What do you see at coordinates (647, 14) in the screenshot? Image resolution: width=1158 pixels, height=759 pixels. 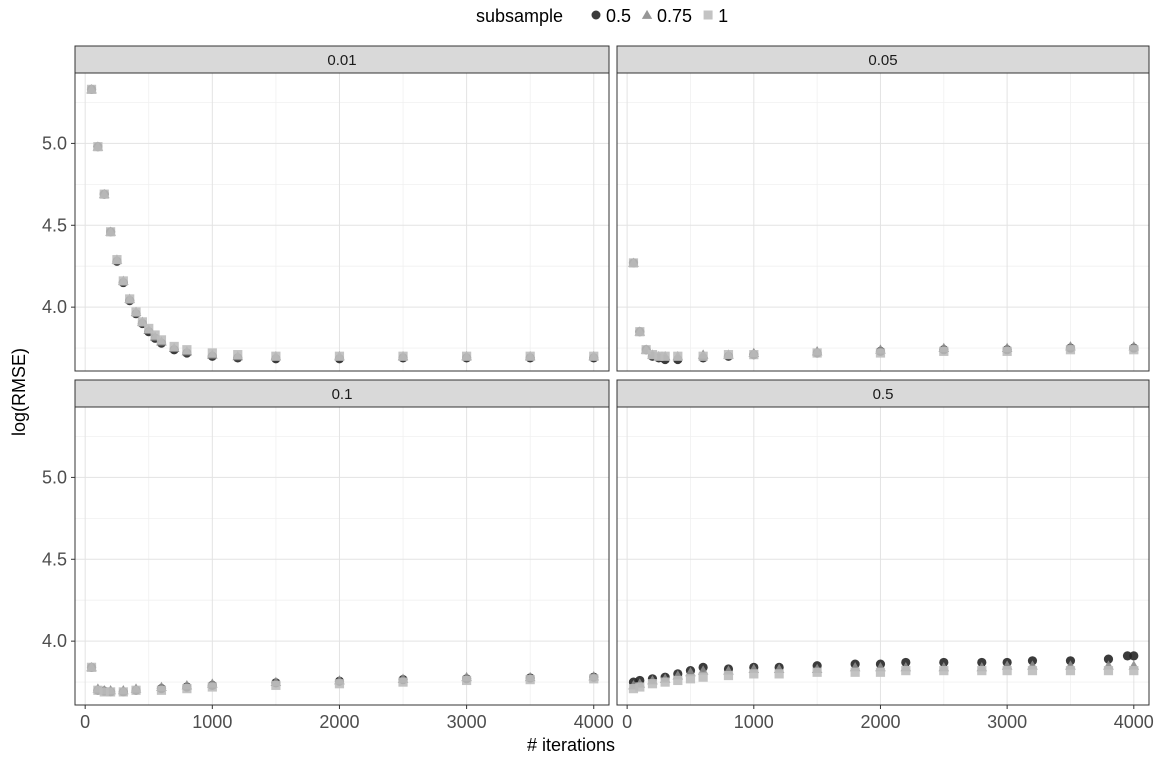 I see `legend-key-triangle` at bounding box center [647, 14].